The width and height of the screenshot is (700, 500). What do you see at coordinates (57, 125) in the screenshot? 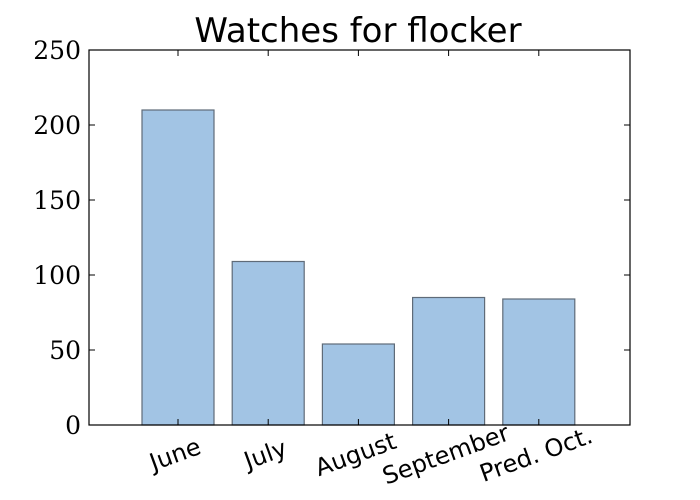
I see `y-tick-label: 200` at bounding box center [57, 125].